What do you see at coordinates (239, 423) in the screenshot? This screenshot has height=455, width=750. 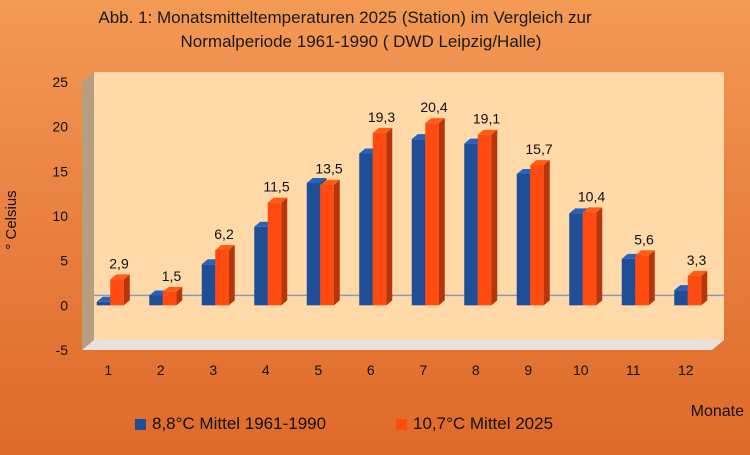 I see `legend-label-1961-1990: 8,8°C Mittel 1961-1990` at bounding box center [239, 423].